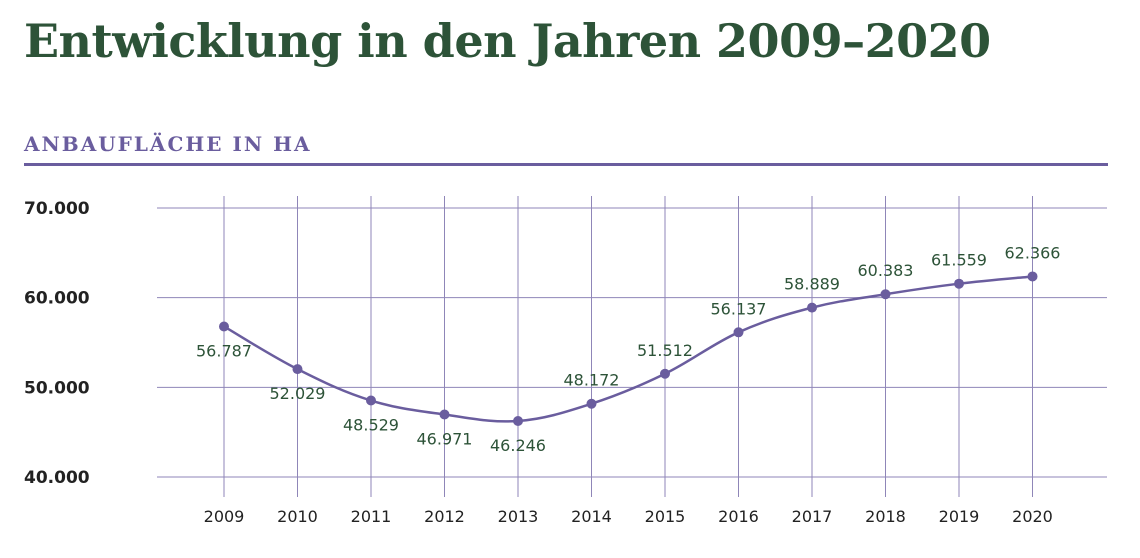 The width and height of the screenshot is (1140, 558). What do you see at coordinates (224, 516) in the screenshot?
I see `x-tick-label: 2009` at bounding box center [224, 516].